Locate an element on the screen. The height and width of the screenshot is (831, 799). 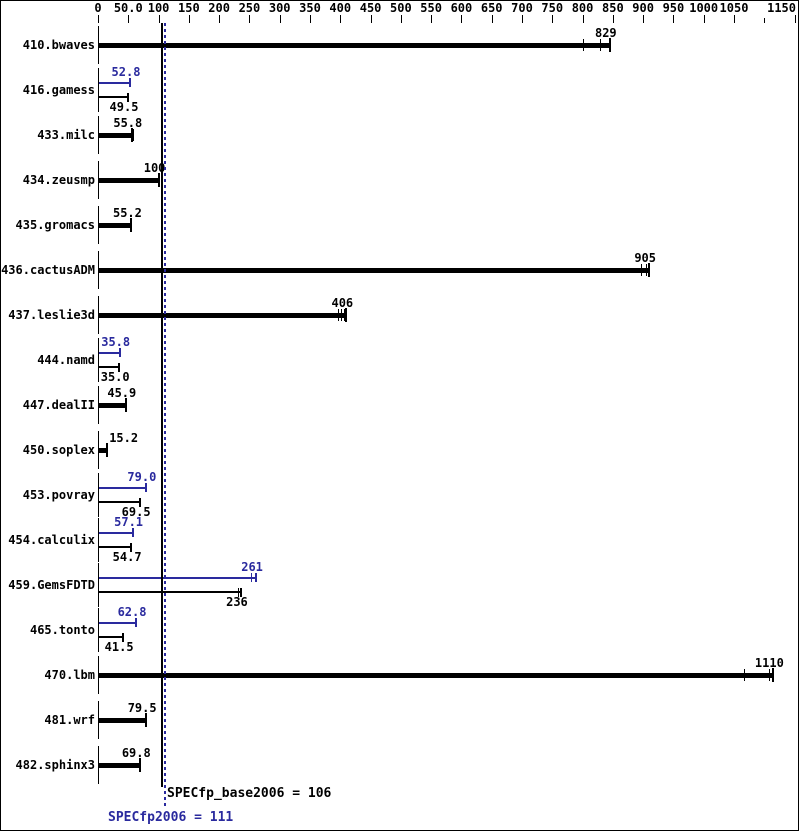
axis-tick-label: 600 is located at coordinates (461, 8).